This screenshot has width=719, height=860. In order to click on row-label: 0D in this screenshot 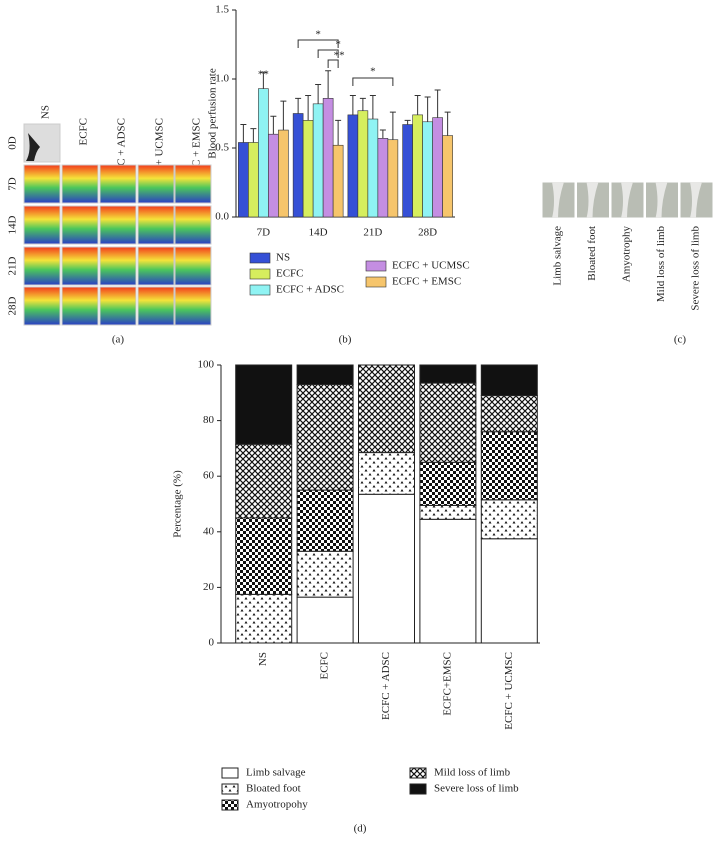, I will do `click(13, 143)`.